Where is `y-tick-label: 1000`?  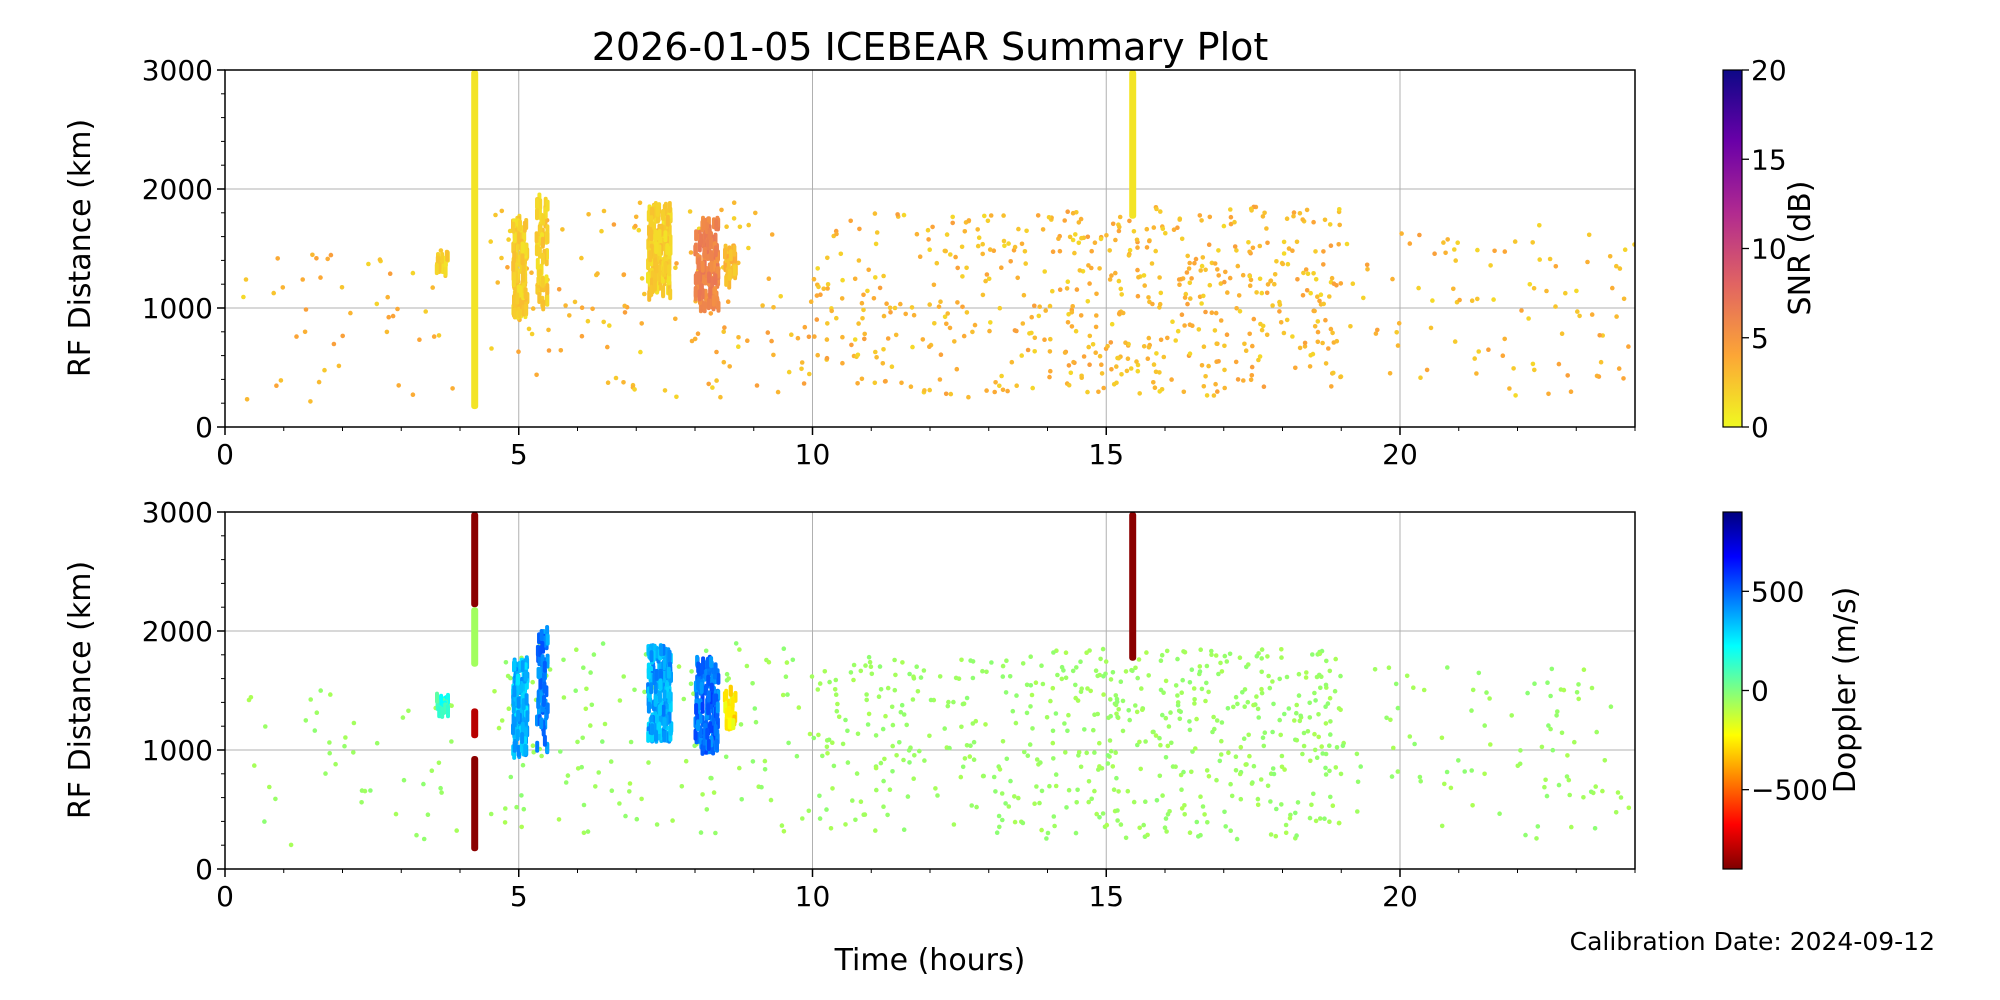
y-tick-label: 1000 is located at coordinates (177, 750).